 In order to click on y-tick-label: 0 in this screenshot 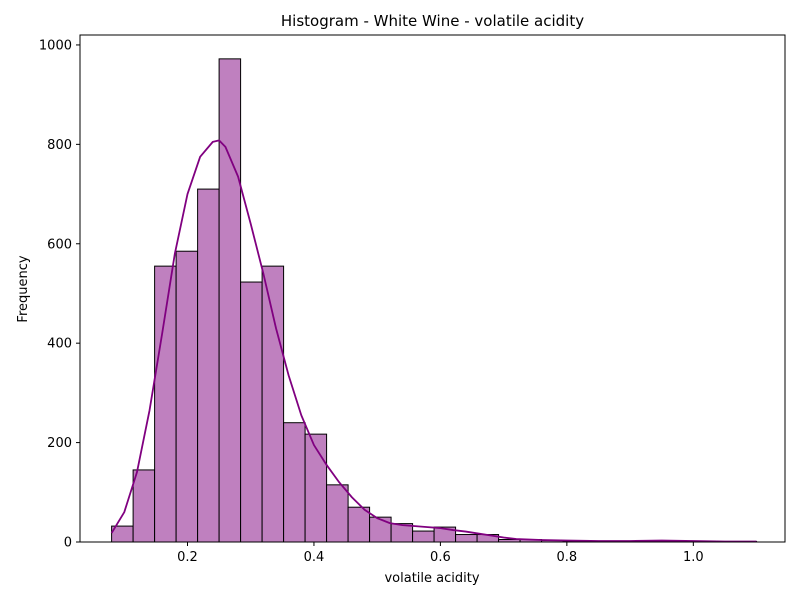, I will do `click(68, 543)`.